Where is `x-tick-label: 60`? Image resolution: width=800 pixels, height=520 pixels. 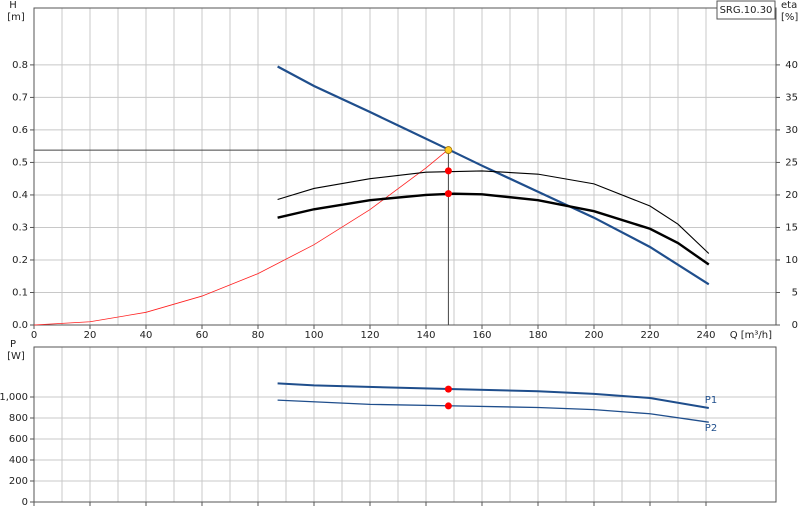
x-tick-label: 60 is located at coordinates (202, 335).